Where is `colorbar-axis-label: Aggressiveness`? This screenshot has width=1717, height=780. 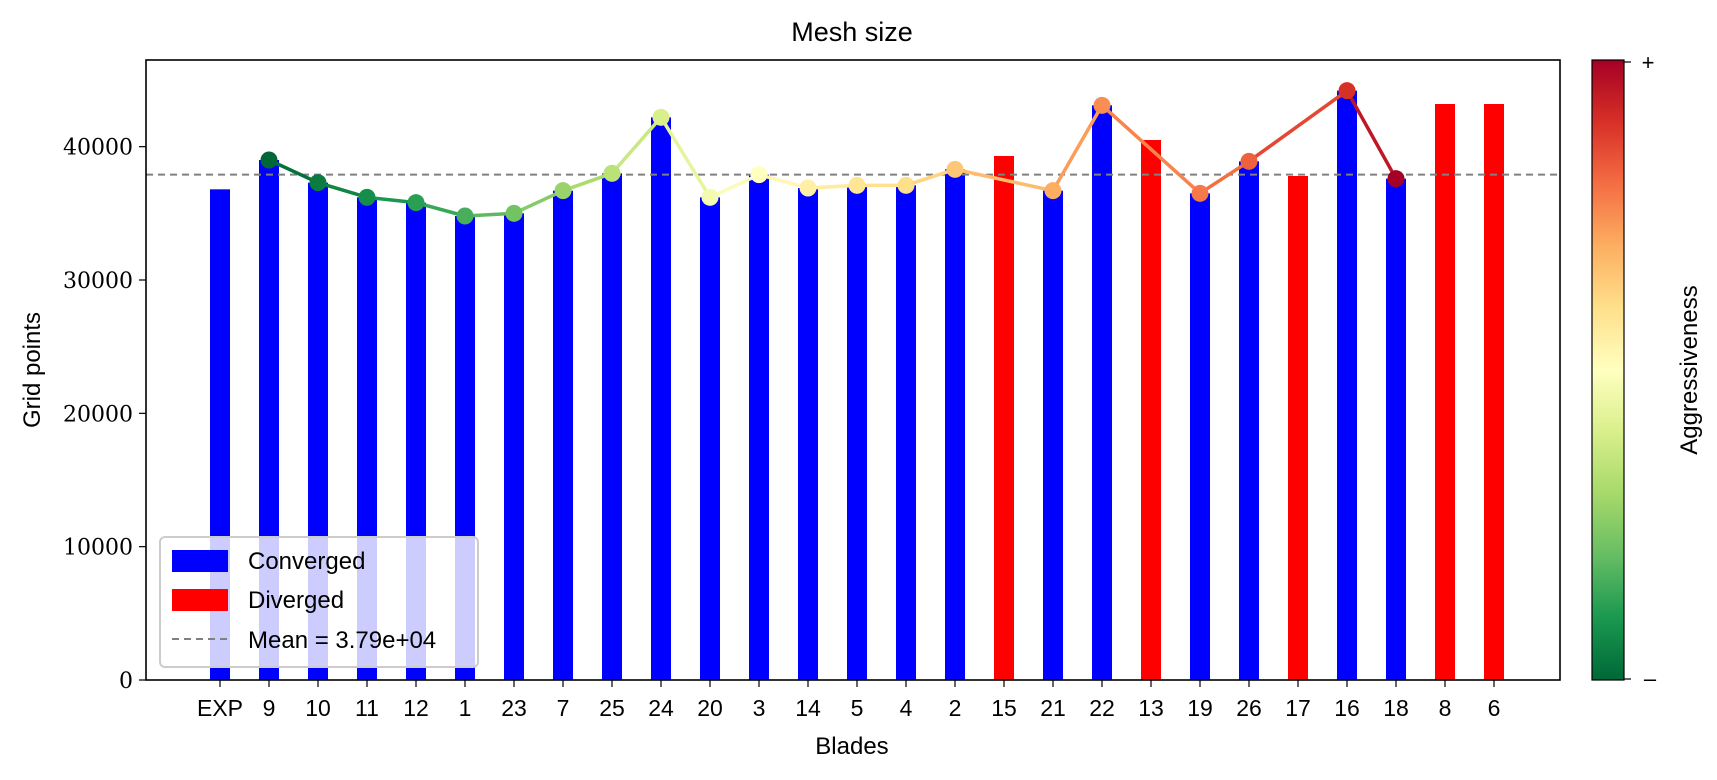
colorbar-axis-label: Aggressiveness is located at coordinates (1689, 369).